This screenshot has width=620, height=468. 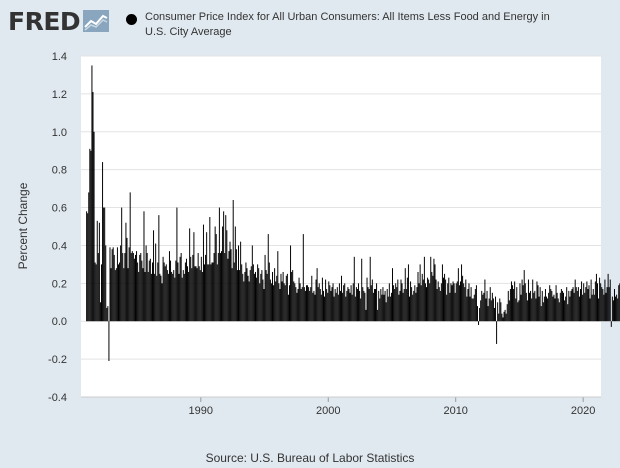 I want to click on fred-logo-text: FRED, so click(x=44, y=21).